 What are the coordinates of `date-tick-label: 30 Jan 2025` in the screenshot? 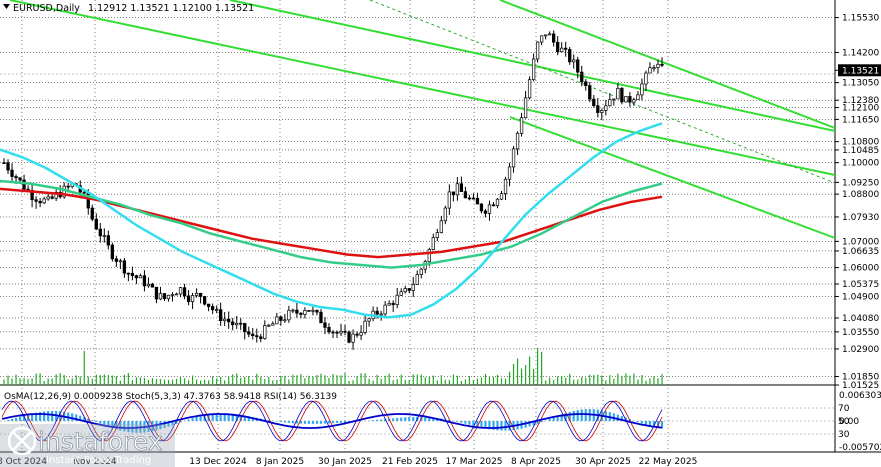 It's located at (345, 462).